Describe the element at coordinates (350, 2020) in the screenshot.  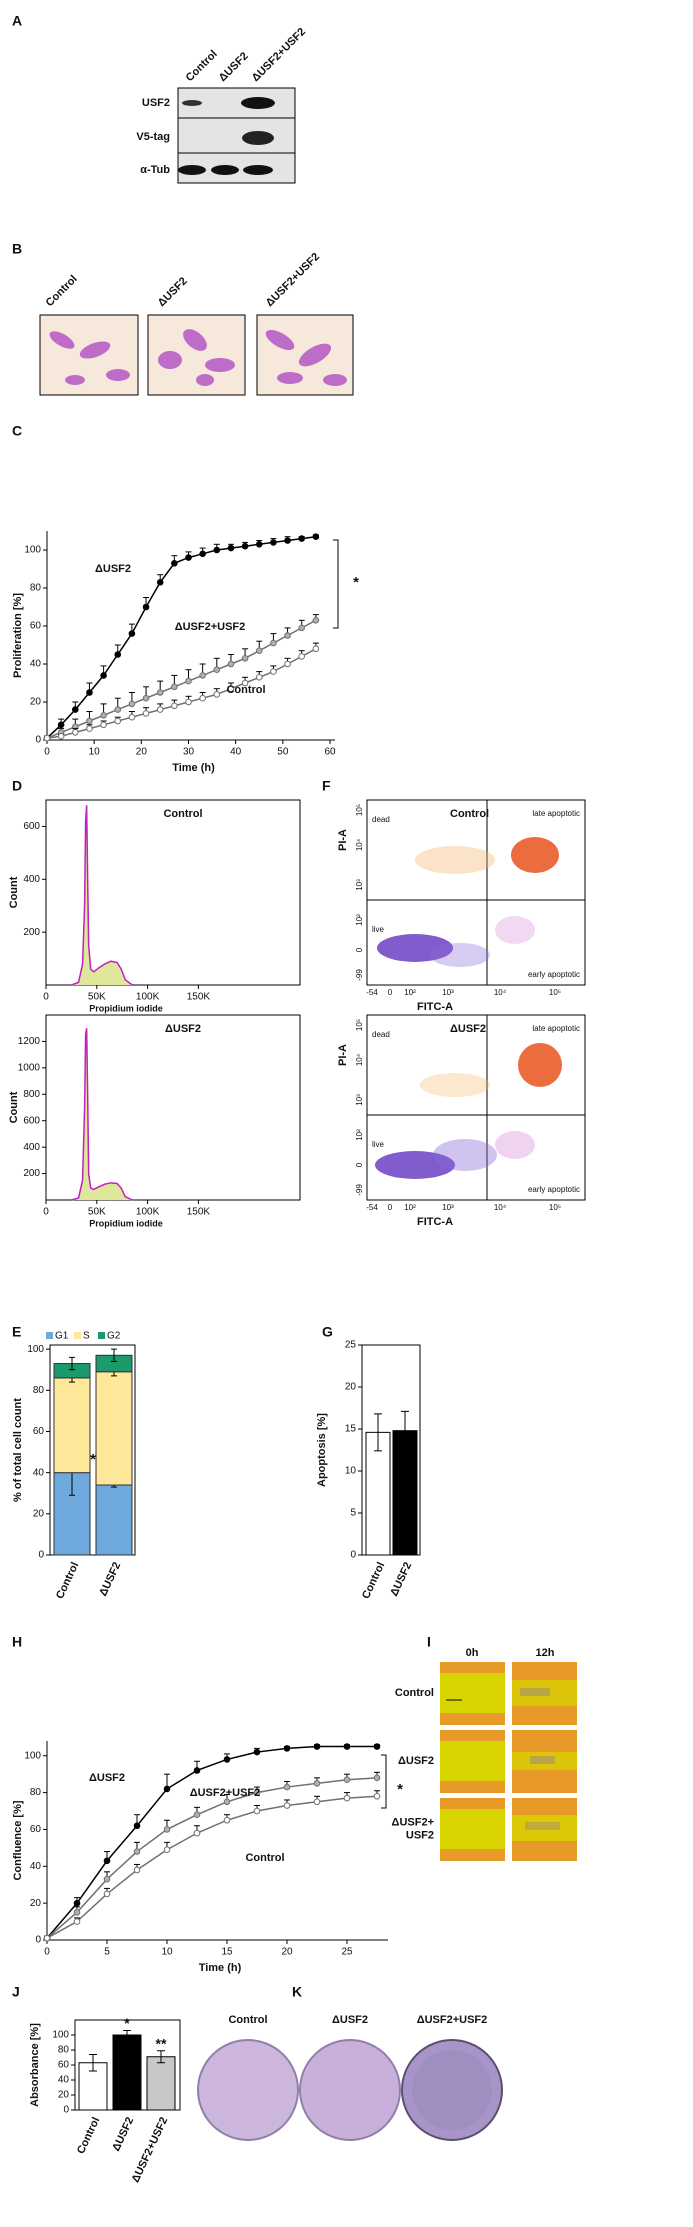
I see `plate-label: ΔUSF2` at that location.